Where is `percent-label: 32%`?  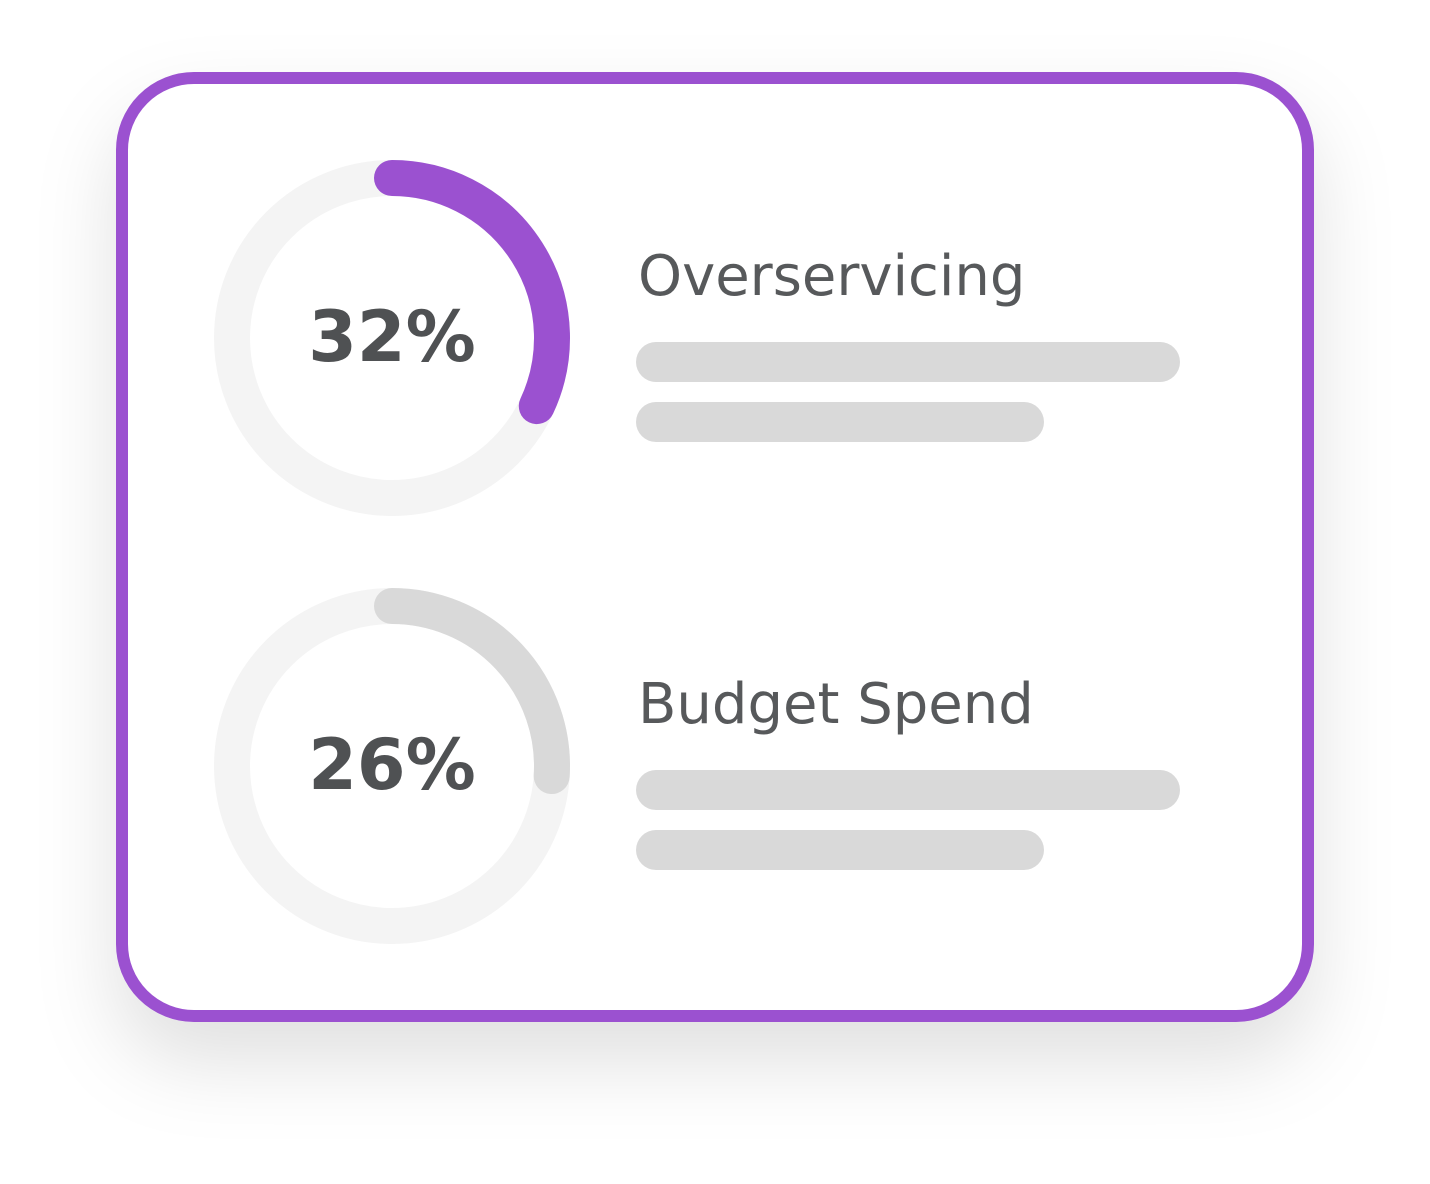 percent-label: 32% is located at coordinates (392, 337).